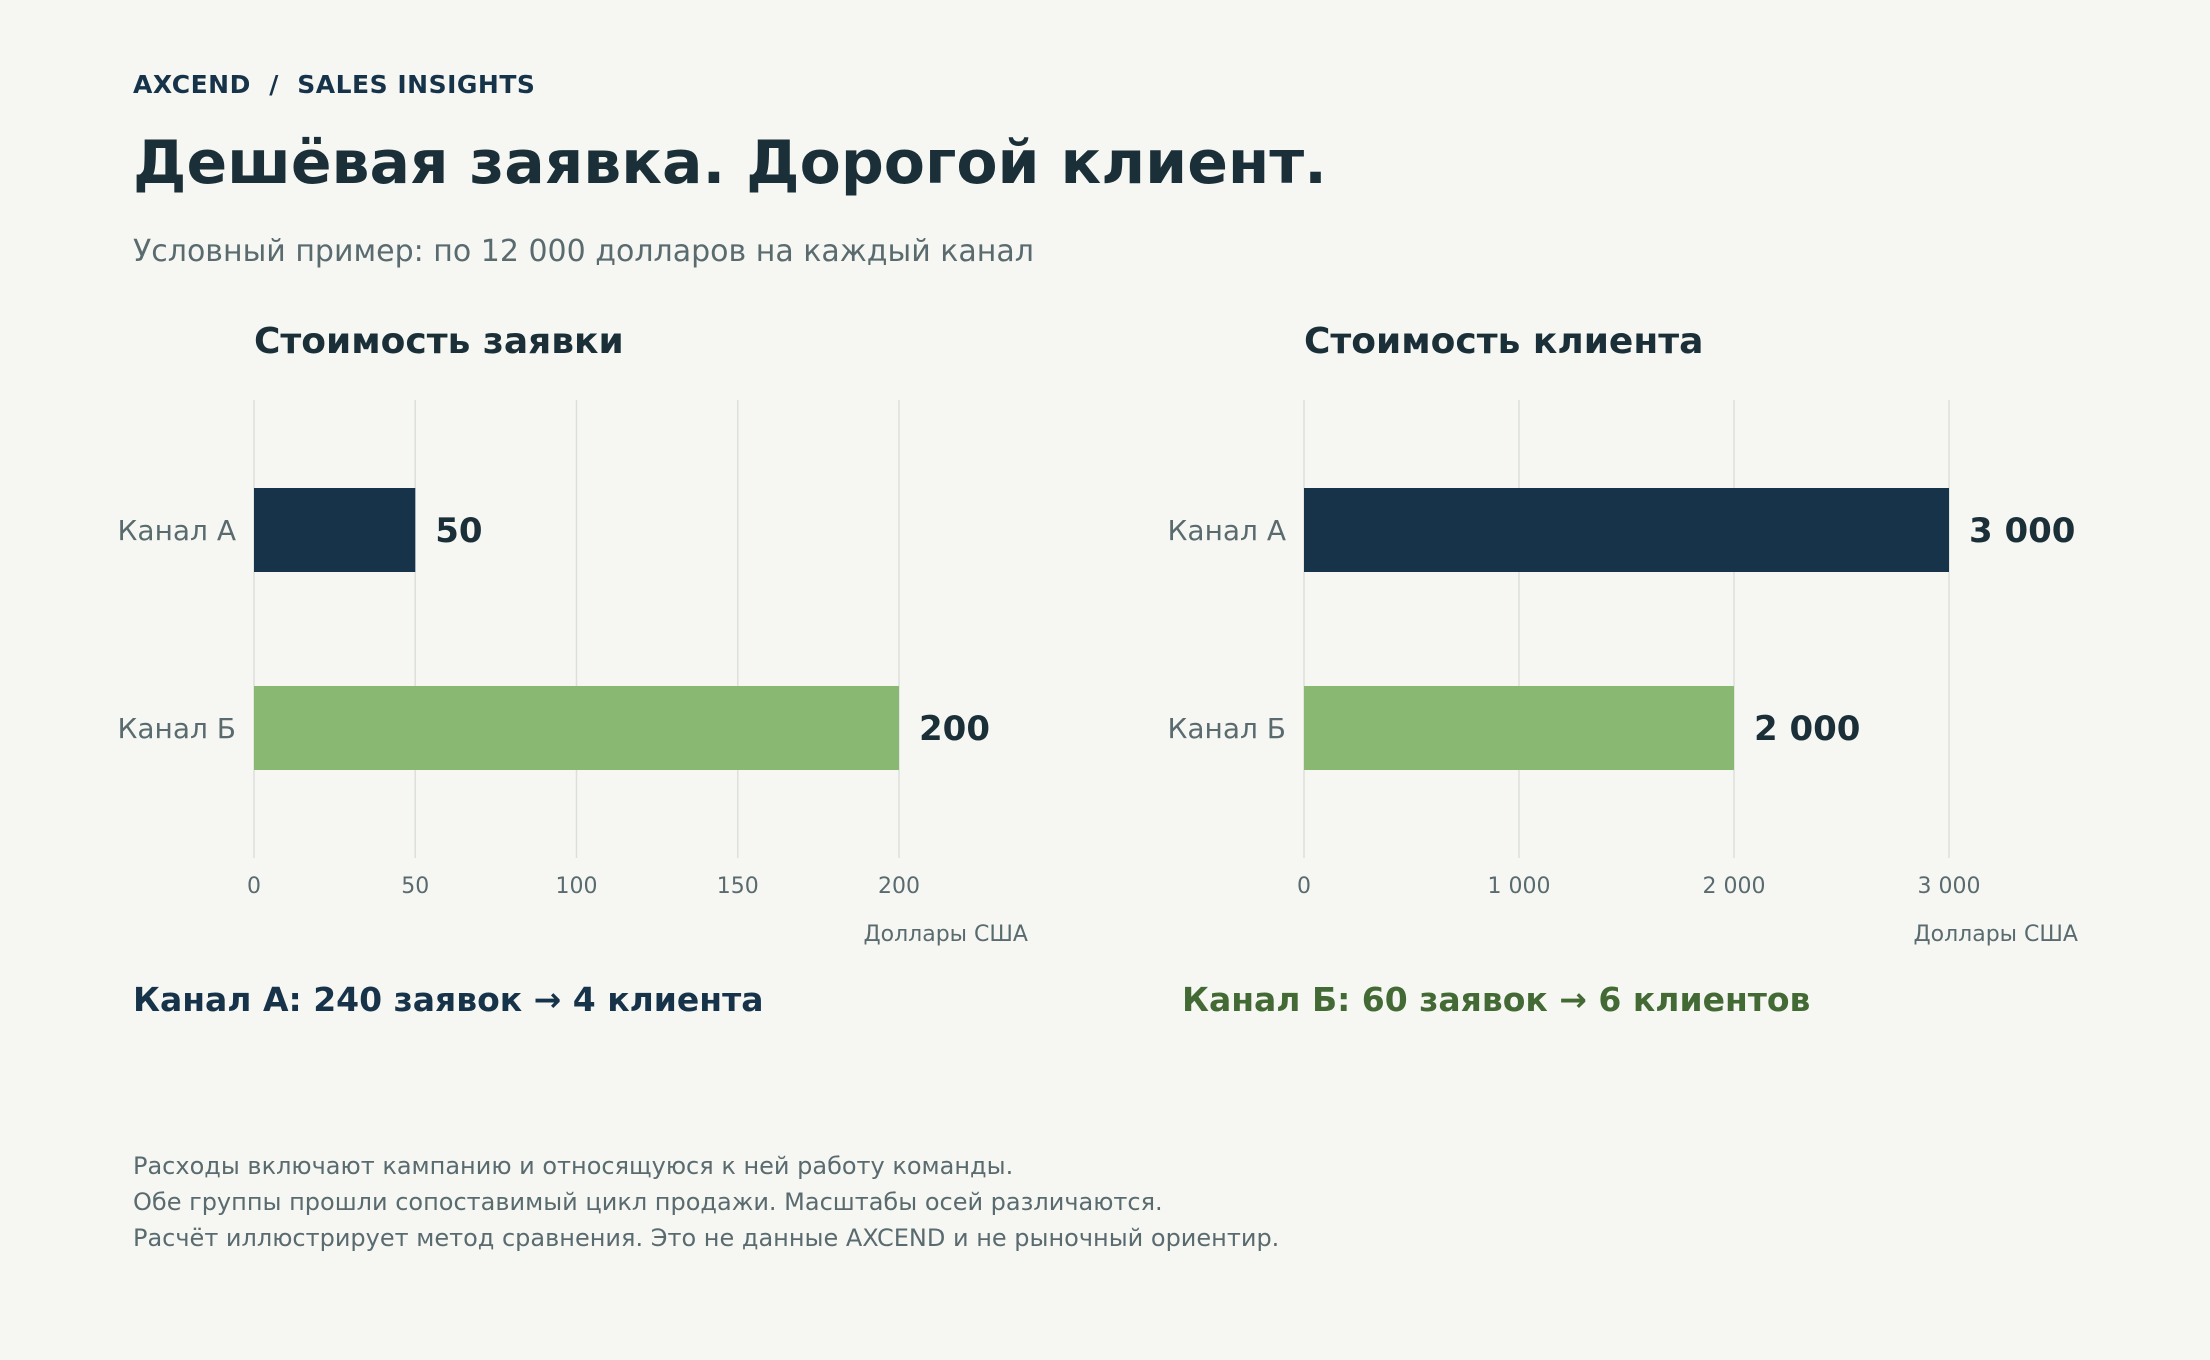 The image size is (2210, 1360). Describe the element at coordinates (458, 531) in the screenshot. I see `data-label: 50` at that location.